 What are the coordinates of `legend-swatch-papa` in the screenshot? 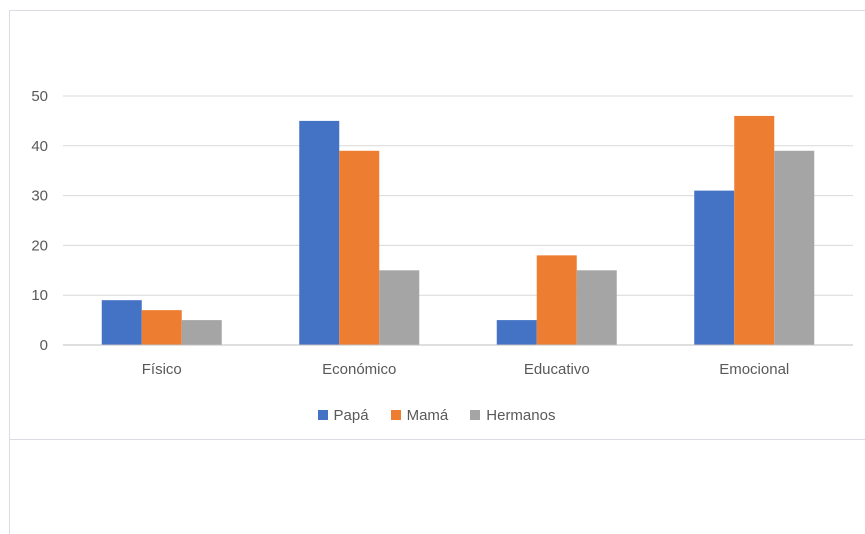 It's located at (322, 415).